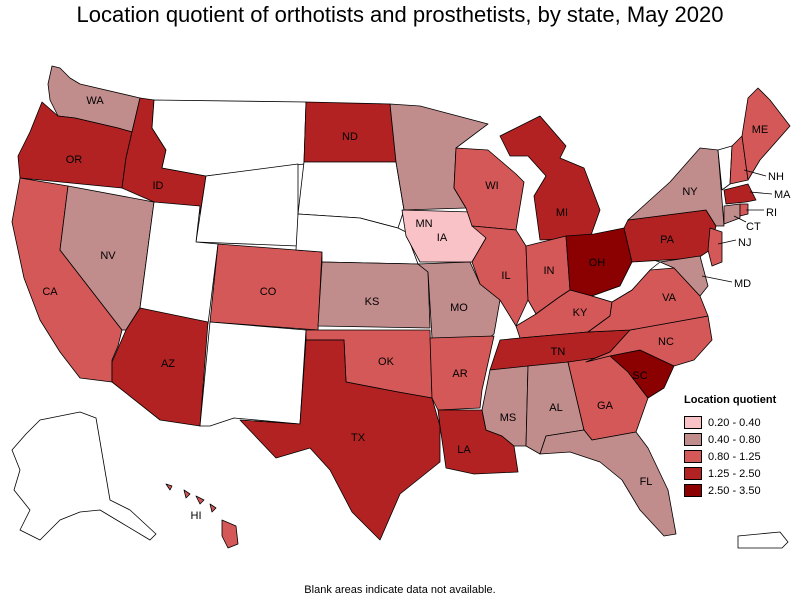 Image resolution: width=800 pixels, height=600 pixels. I want to click on state-ar, so click(462, 373).